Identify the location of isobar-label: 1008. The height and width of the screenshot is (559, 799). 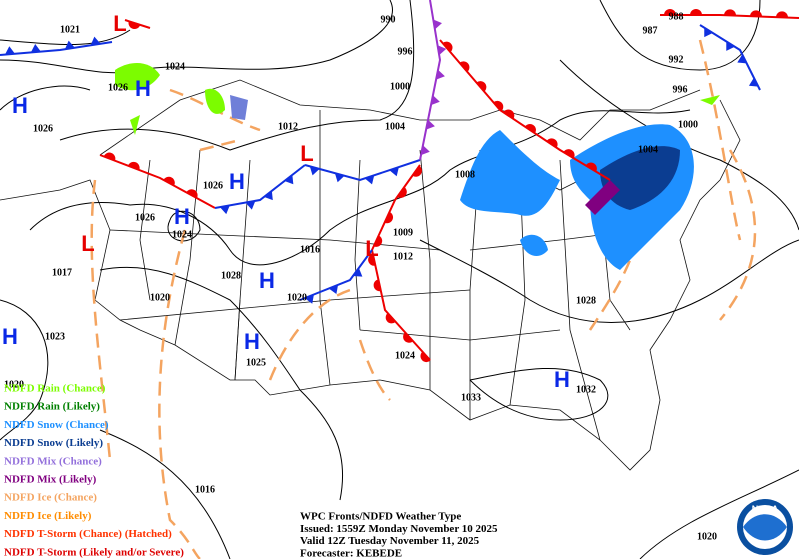
(465, 174).